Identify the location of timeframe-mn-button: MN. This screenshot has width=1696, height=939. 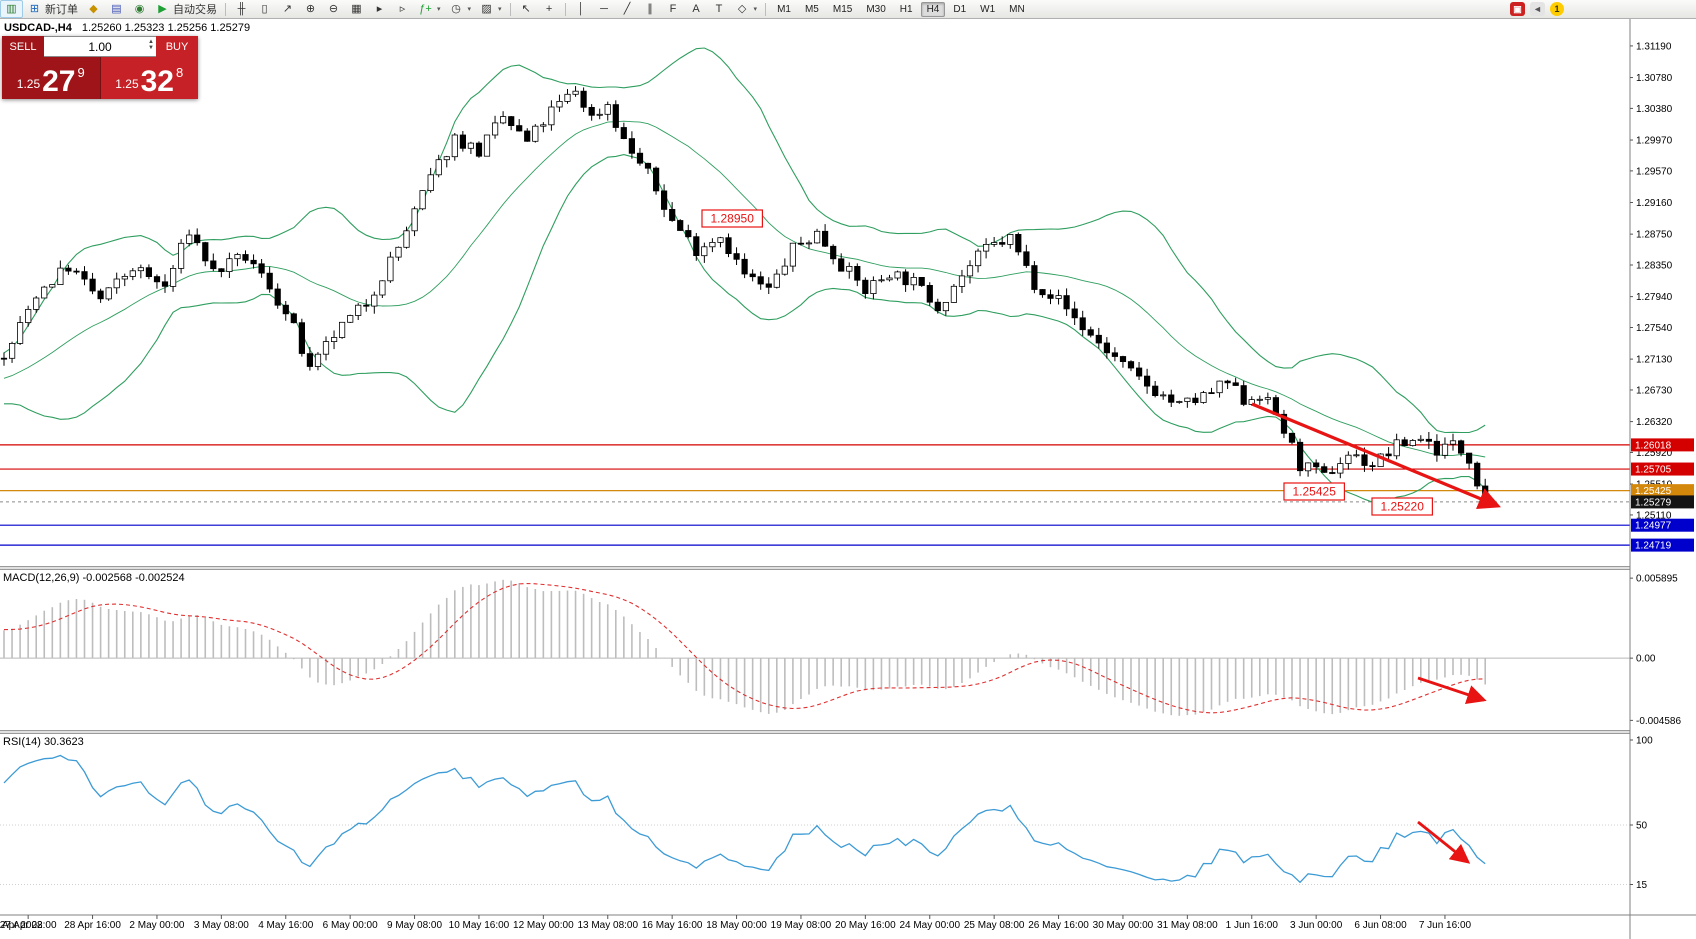
(1017, 9).